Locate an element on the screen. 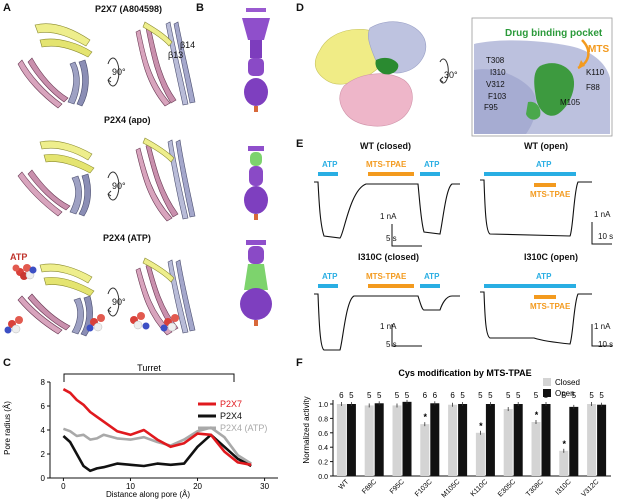  atp-molecule-icon is located at coordinates (24, 272).